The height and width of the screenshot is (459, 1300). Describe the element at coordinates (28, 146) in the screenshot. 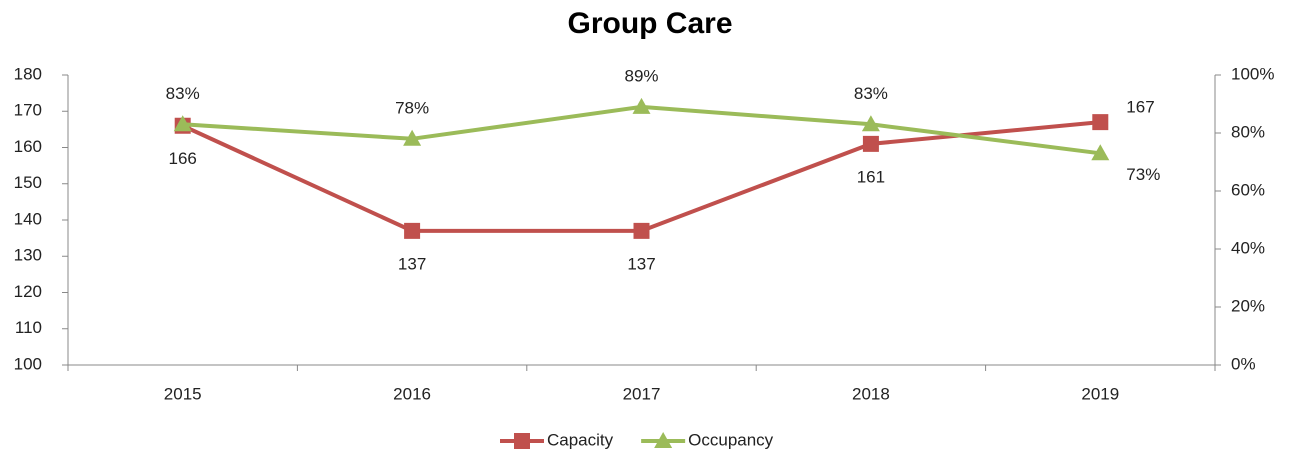

I see `y-tick-label: 160` at that location.